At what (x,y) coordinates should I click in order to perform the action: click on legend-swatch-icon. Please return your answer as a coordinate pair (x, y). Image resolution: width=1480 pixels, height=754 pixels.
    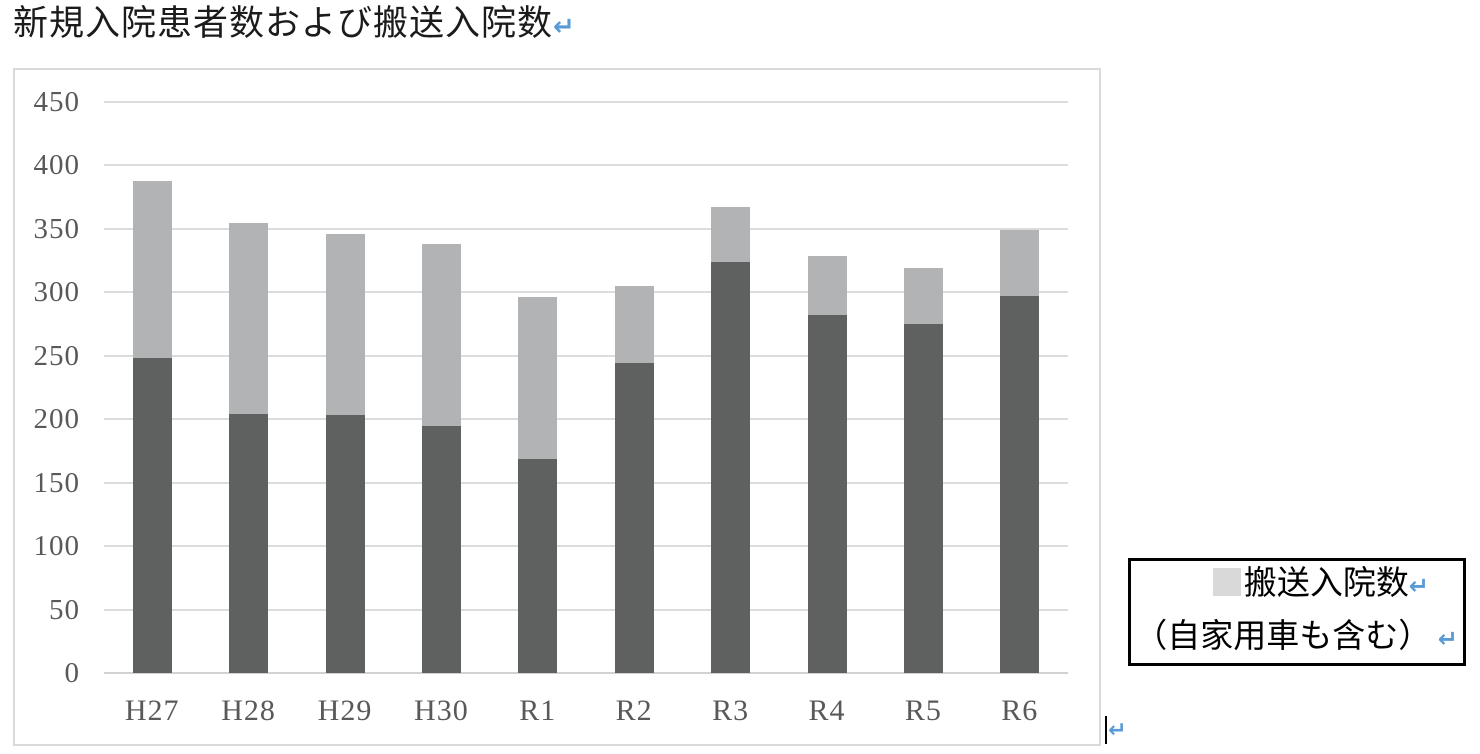
    Looking at the image, I should click on (1226, 582).